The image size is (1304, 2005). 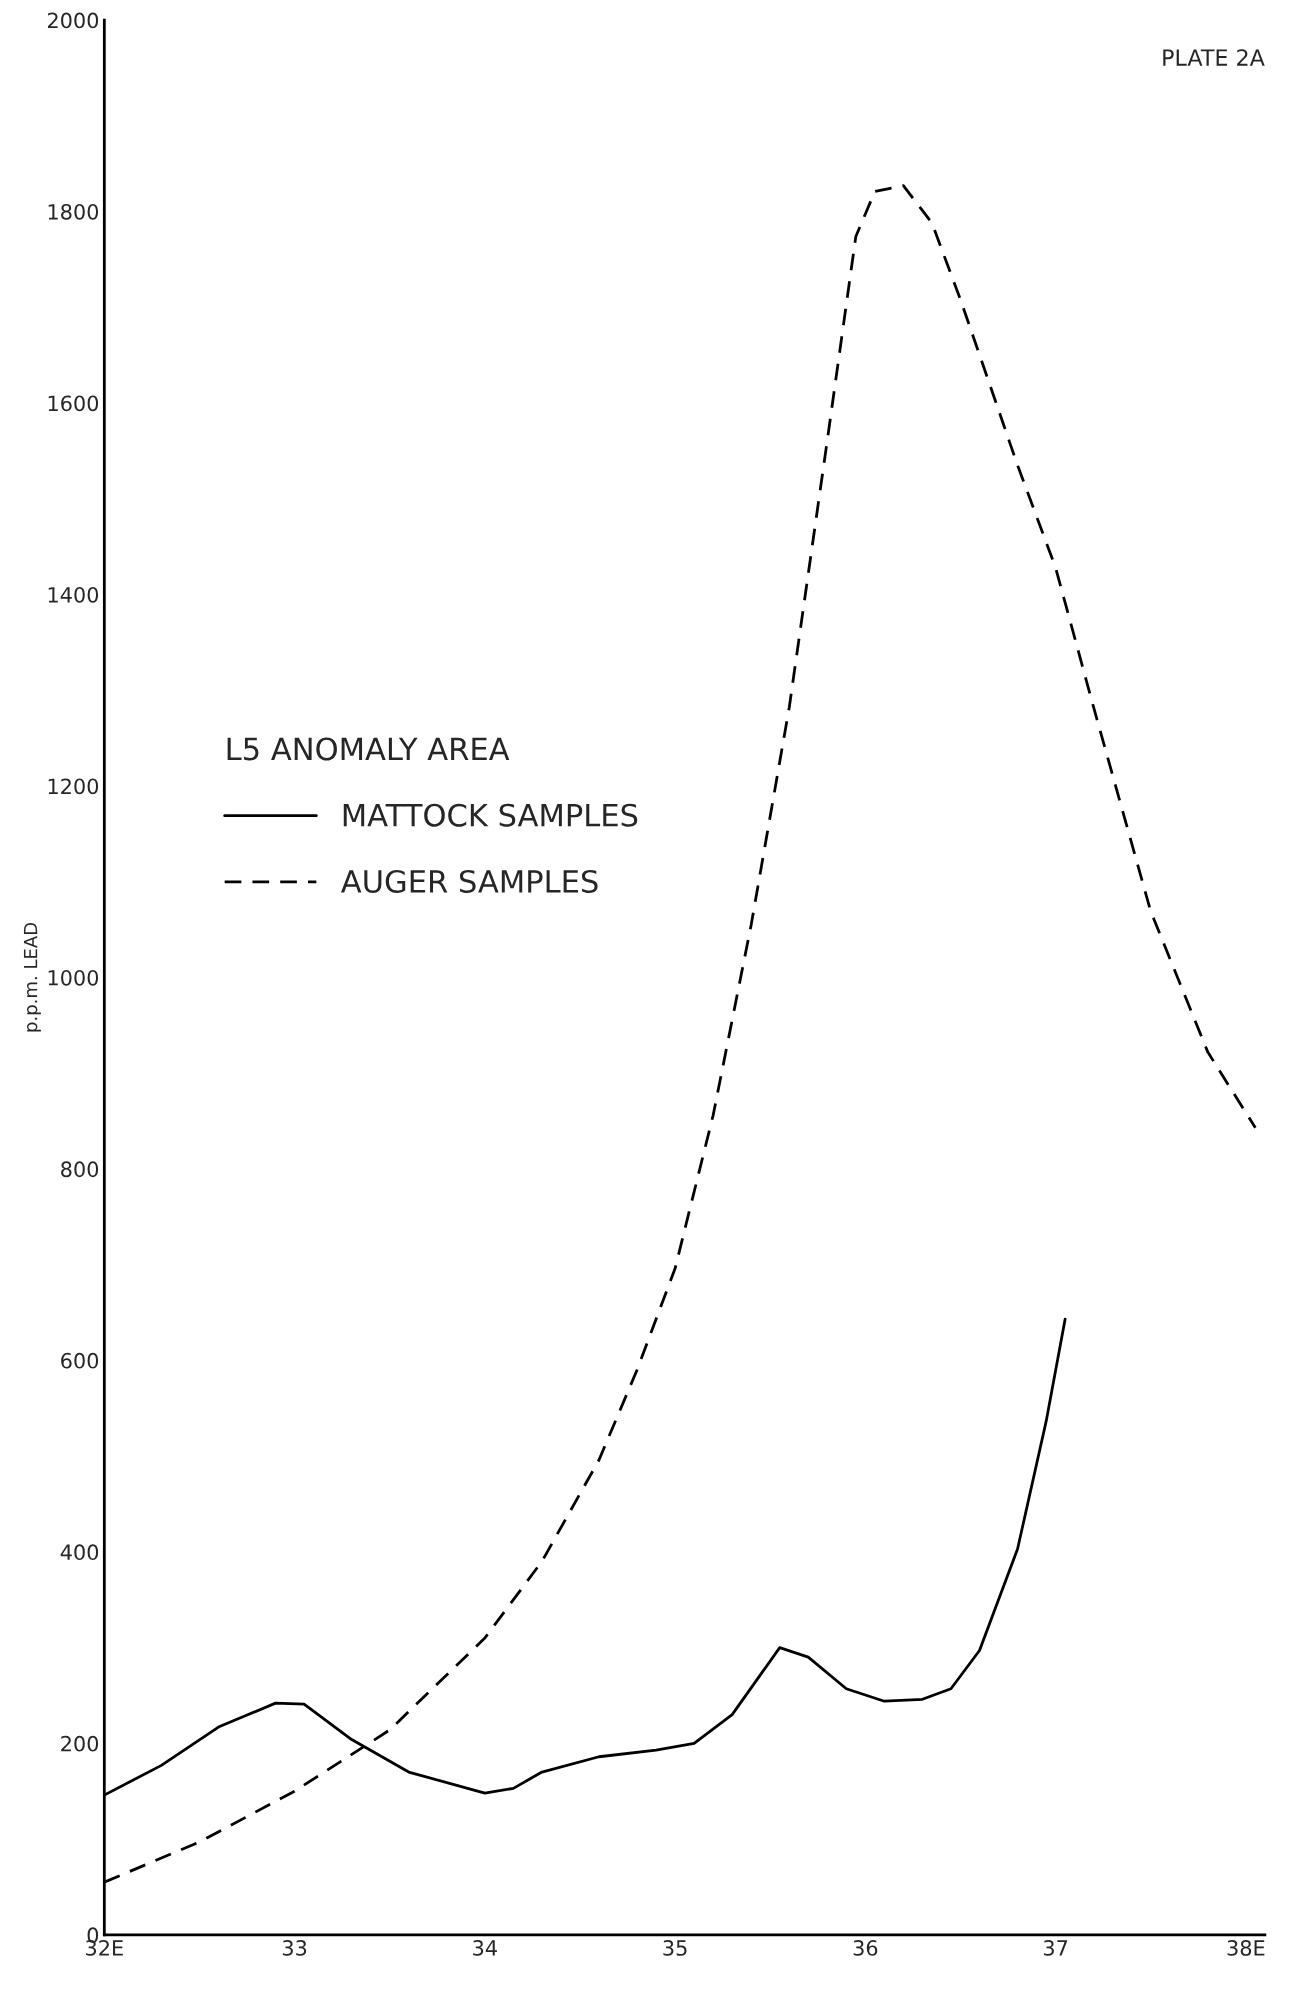 I want to click on y-tick-label: 200, so click(x=80, y=1743).